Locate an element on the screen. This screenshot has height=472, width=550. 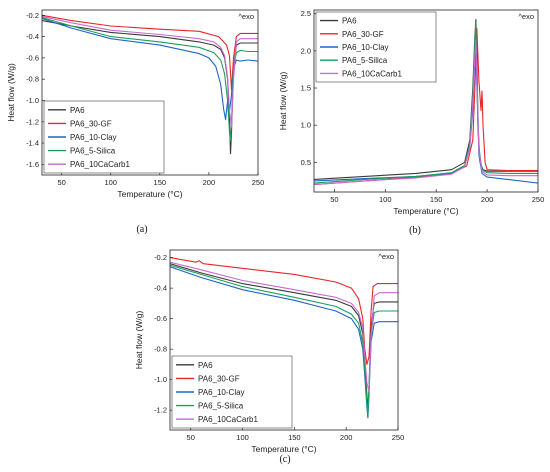
series-line-pa6-10-clay is located at coordinates (150, 69).